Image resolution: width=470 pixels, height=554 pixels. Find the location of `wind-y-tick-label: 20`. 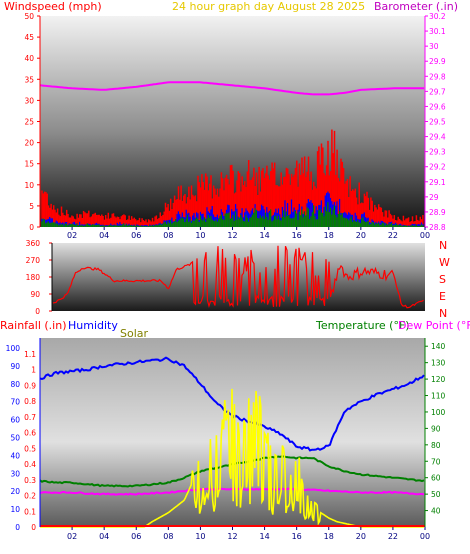

wind-y-tick-label: 20 is located at coordinates (29, 143).